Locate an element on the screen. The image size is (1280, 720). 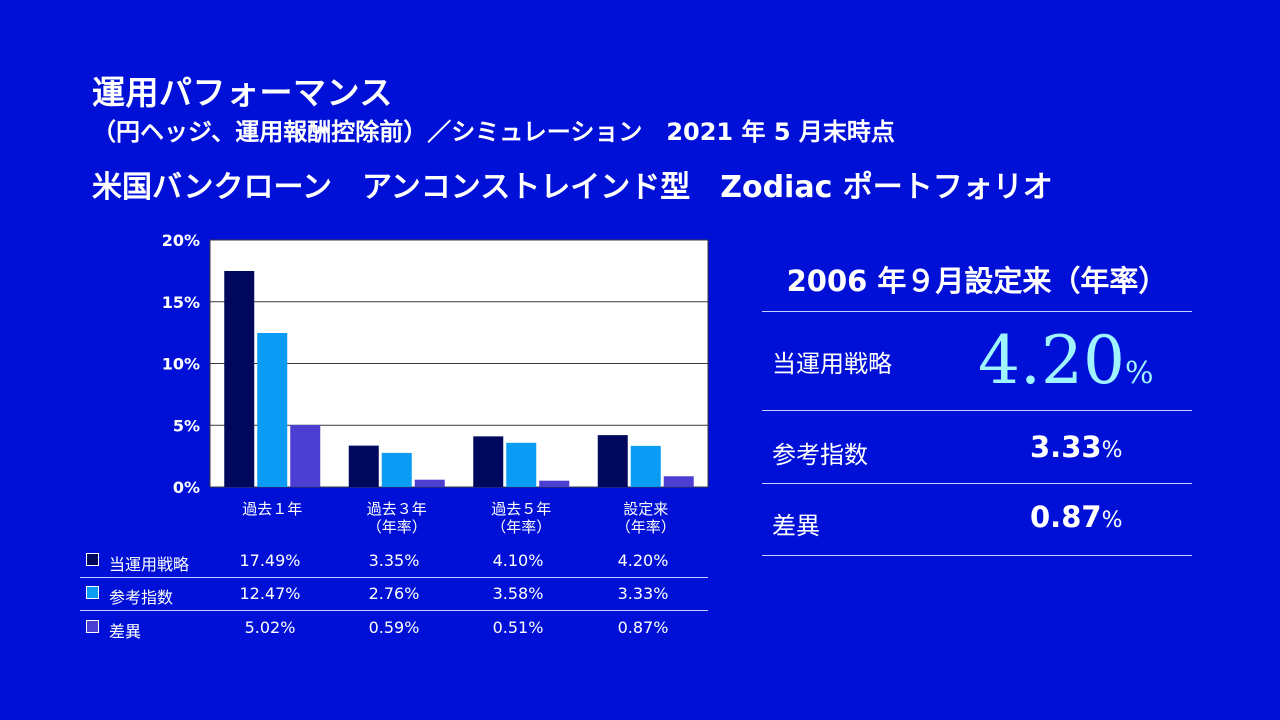
table-row-benchmark: 参考指数 12.47% 2.76% 3.58% 3.33% is located at coordinates (394, 594).